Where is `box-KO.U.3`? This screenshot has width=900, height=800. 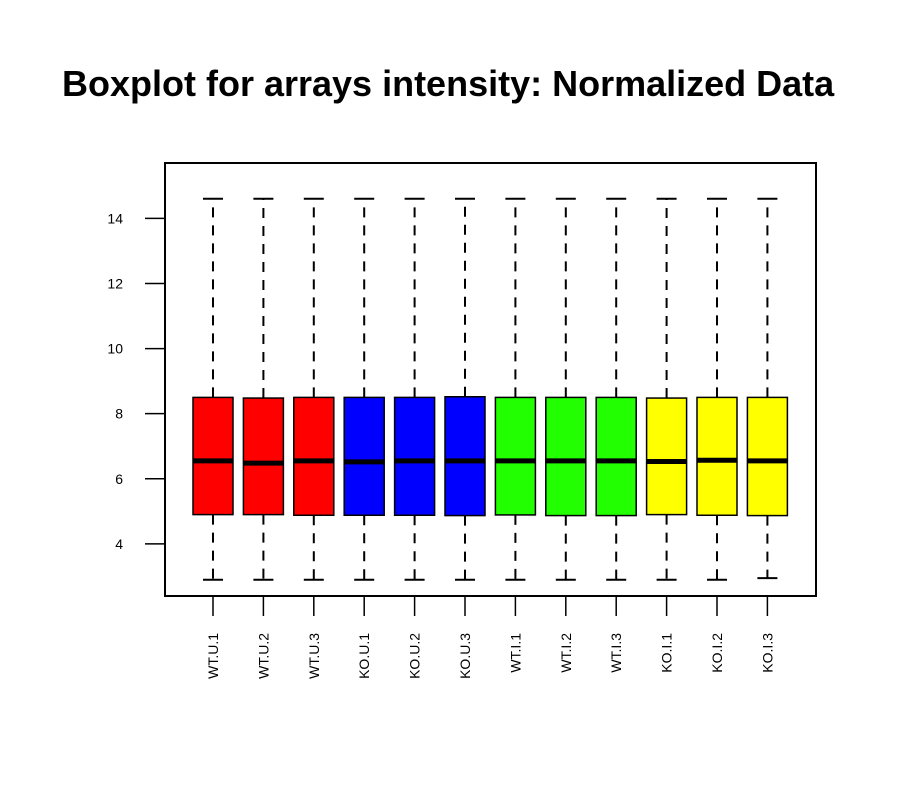
box-KO.U.3 is located at coordinates (465, 389).